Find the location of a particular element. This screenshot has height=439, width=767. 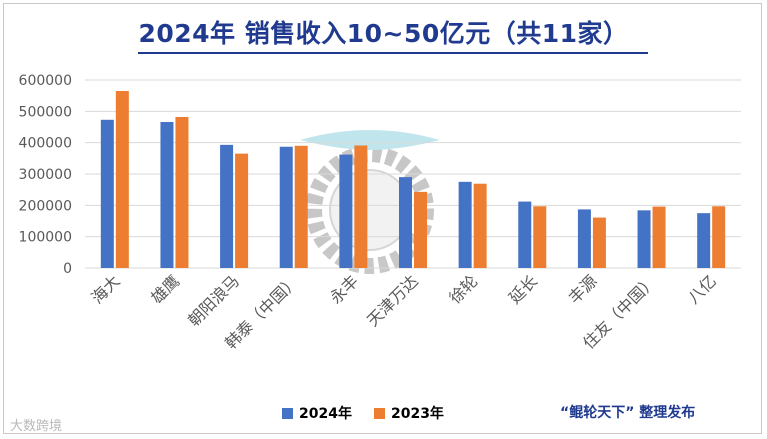

y-tick-label: 300000 is located at coordinates (45, 175).